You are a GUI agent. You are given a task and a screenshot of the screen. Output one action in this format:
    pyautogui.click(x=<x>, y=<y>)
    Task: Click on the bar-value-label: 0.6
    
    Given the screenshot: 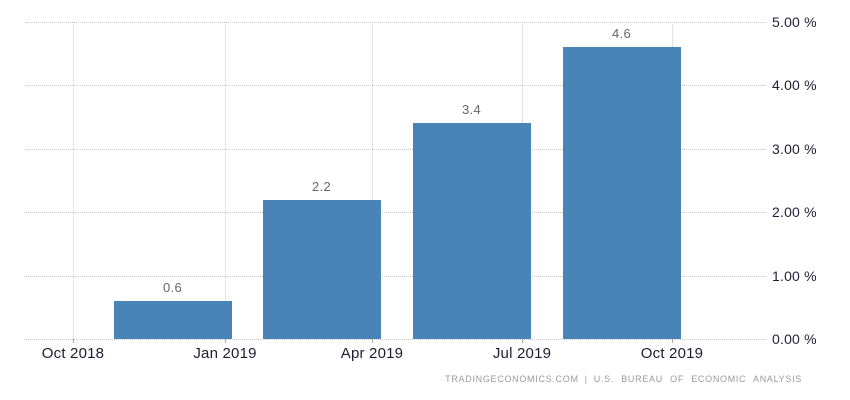 What is the action you would take?
    pyautogui.click(x=172, y=287)
    